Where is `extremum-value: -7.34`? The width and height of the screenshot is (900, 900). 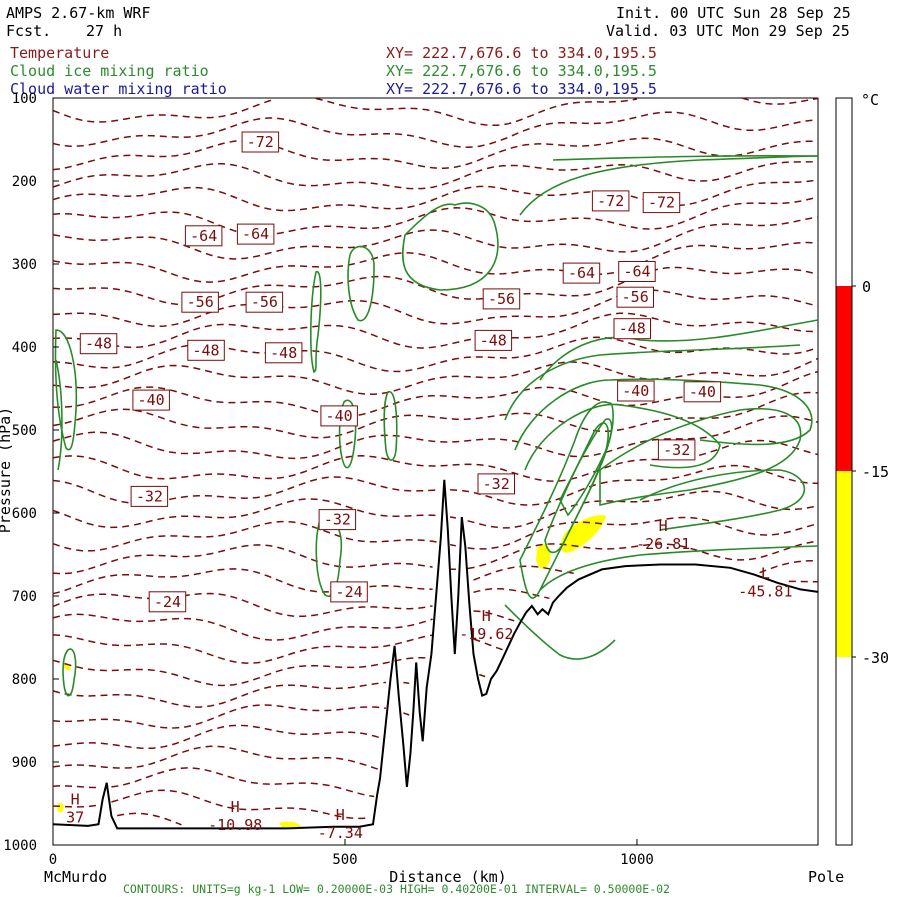
extremum-value: -7.34 is located at coordinates (340, 833).